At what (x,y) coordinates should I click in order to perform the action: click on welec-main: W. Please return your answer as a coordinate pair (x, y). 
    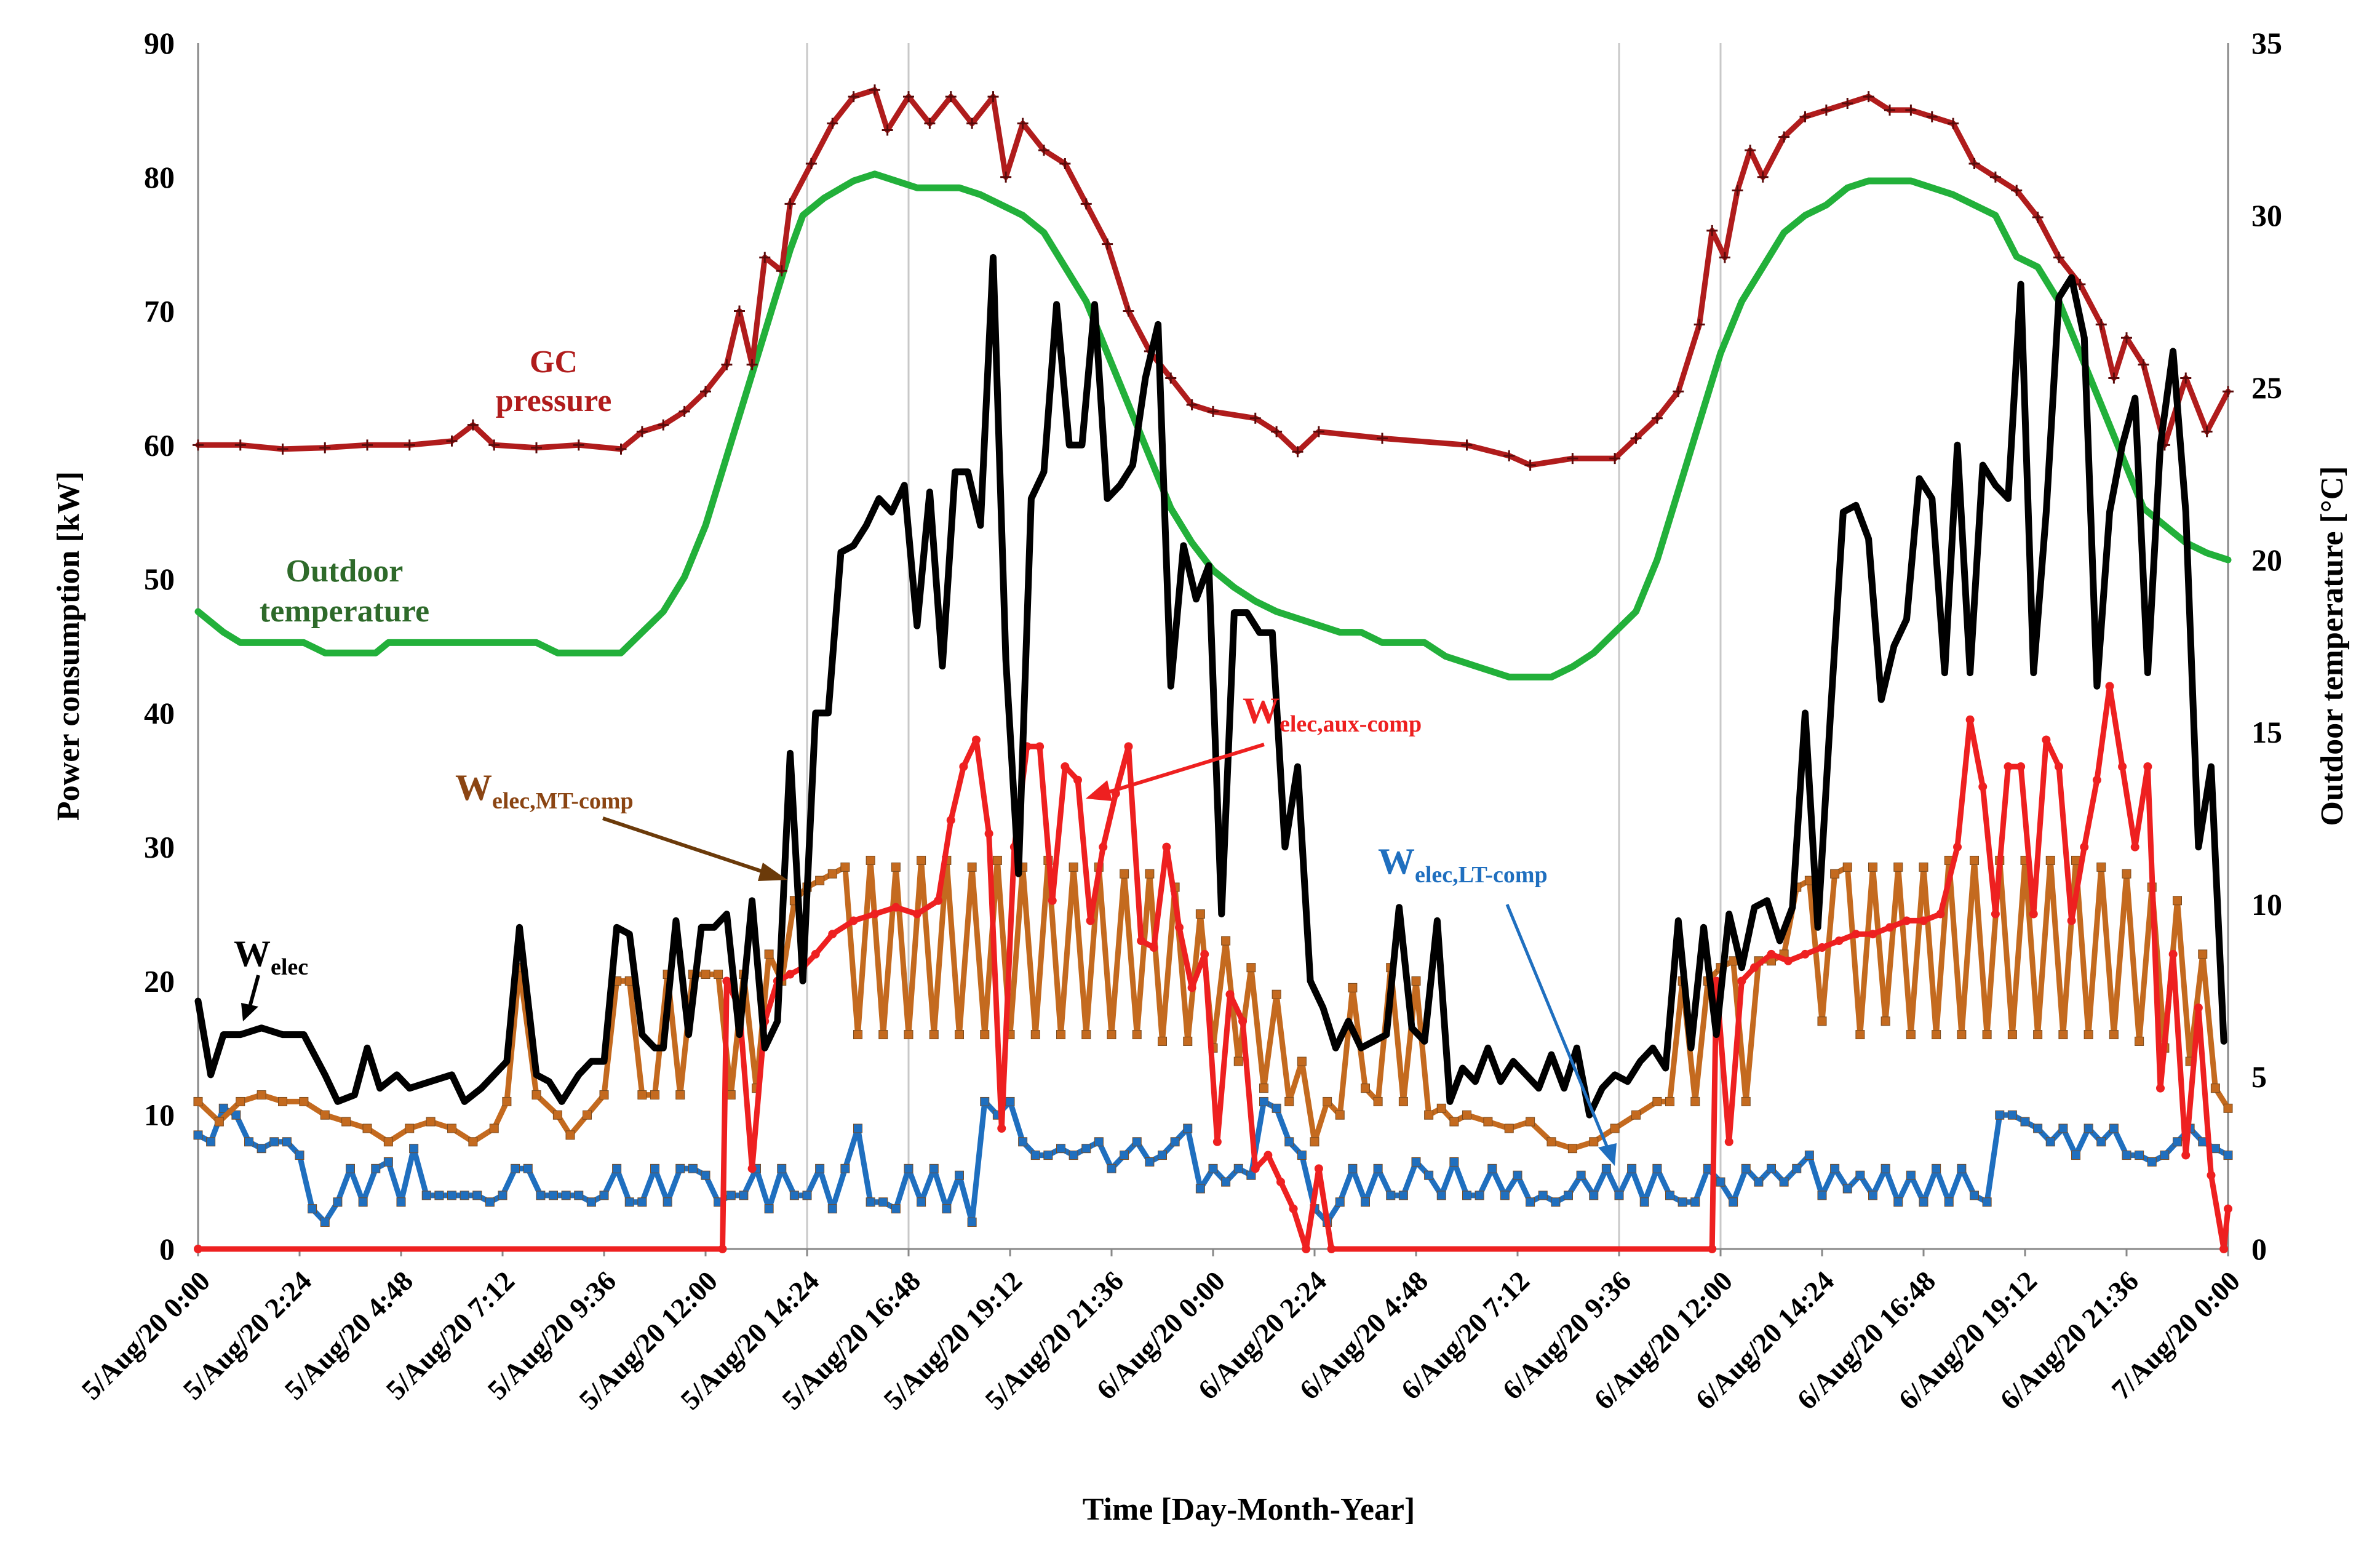
    Looking at the image, I should click on (252, 953).